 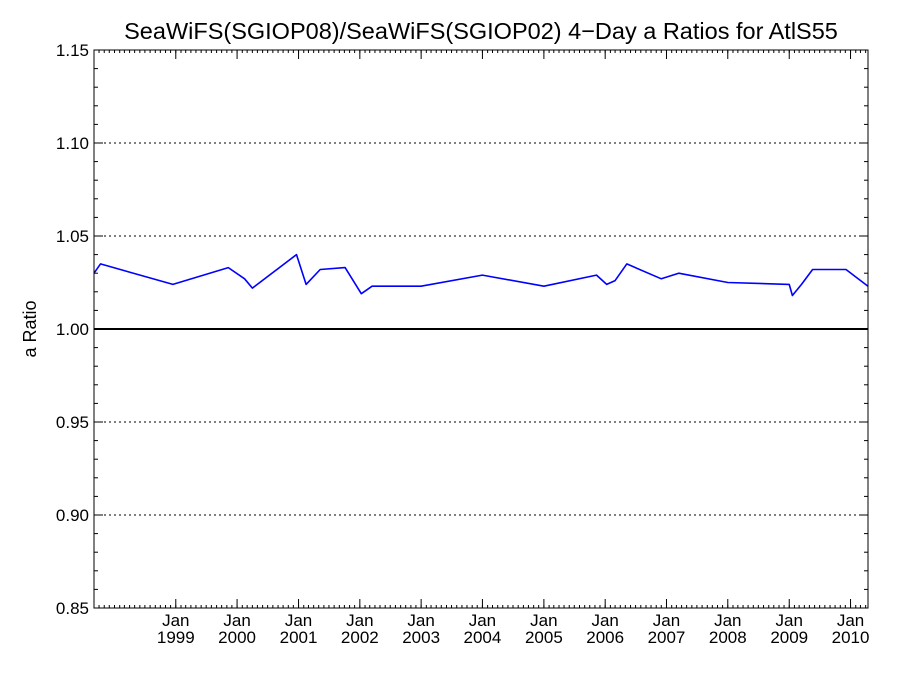 What do you see at coordinates (72, 50) in the screenshot?
I see `y-tick-label: 1.15` at bounding box center [72, 50].